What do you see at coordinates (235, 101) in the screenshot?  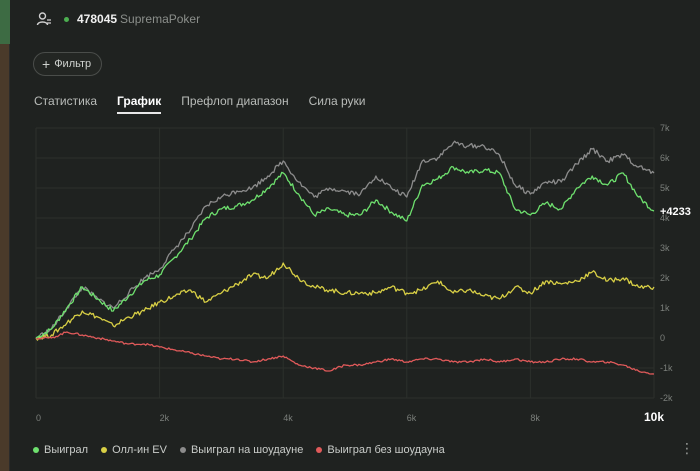 I see `tab-preflop-range: Префлоп диапазон` at bounding box center [235, 101].